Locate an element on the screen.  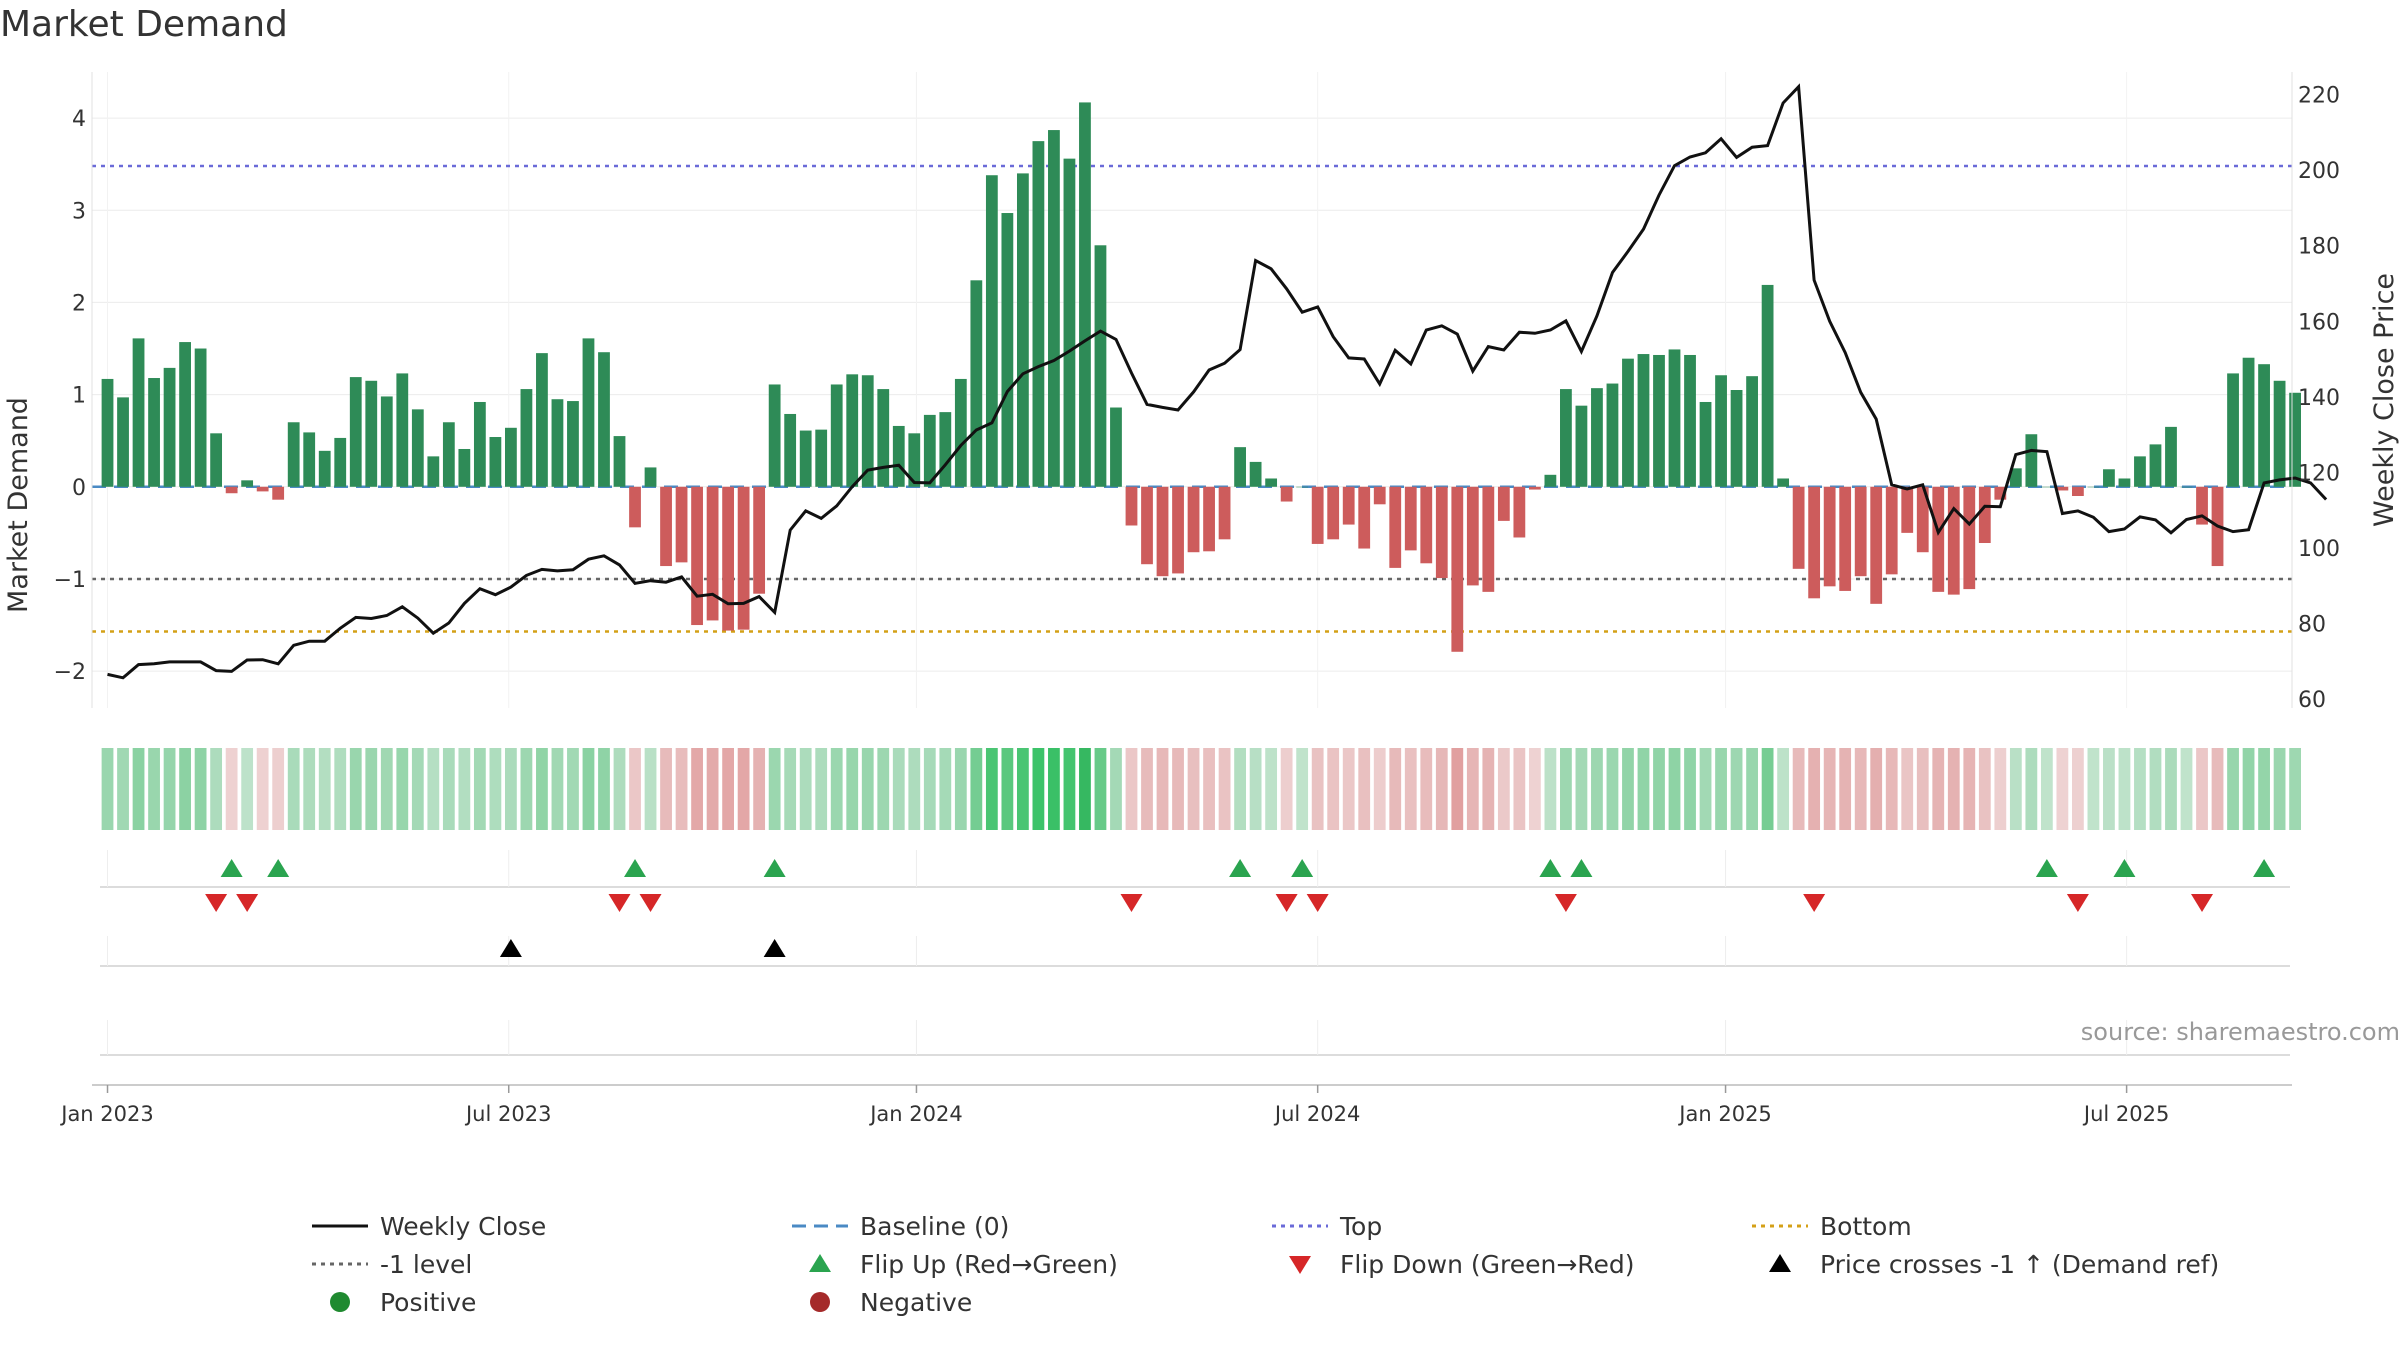
x-tick-label: Jan 2023 is located at coordinates (106, 1114).